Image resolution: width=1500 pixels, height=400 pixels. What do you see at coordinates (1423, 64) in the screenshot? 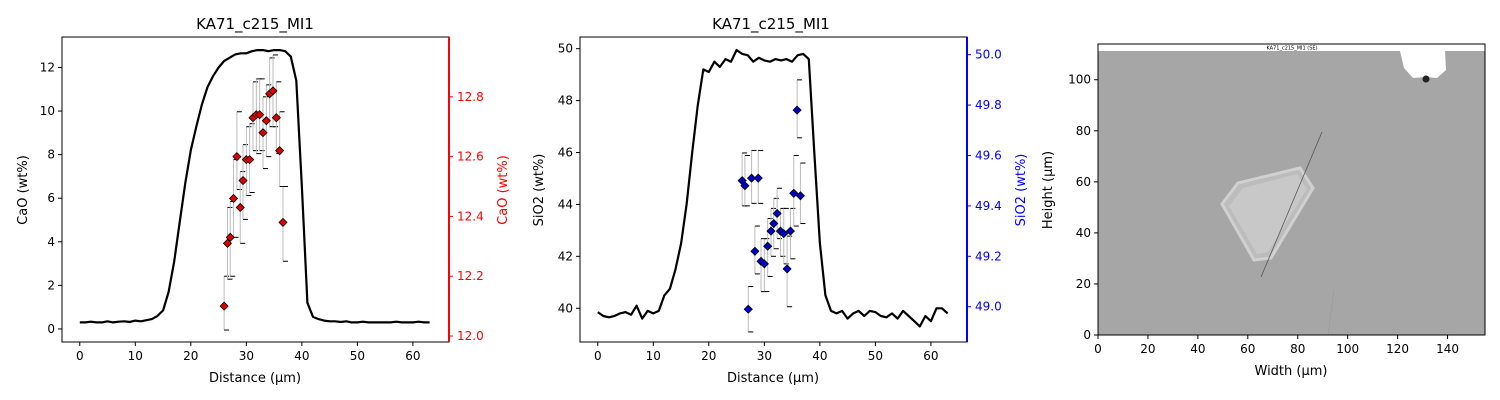
I see `bright-artifact` at bounding box center [1423, 64].